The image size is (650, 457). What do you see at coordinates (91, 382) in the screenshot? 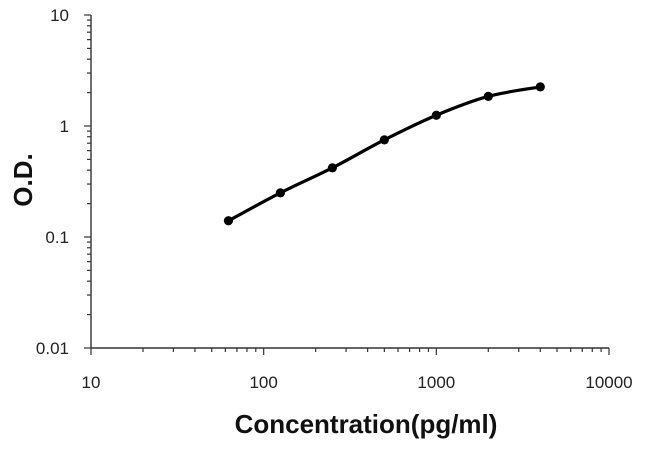
I see `x-tick-label: 10` at bounding box center [91, 382].